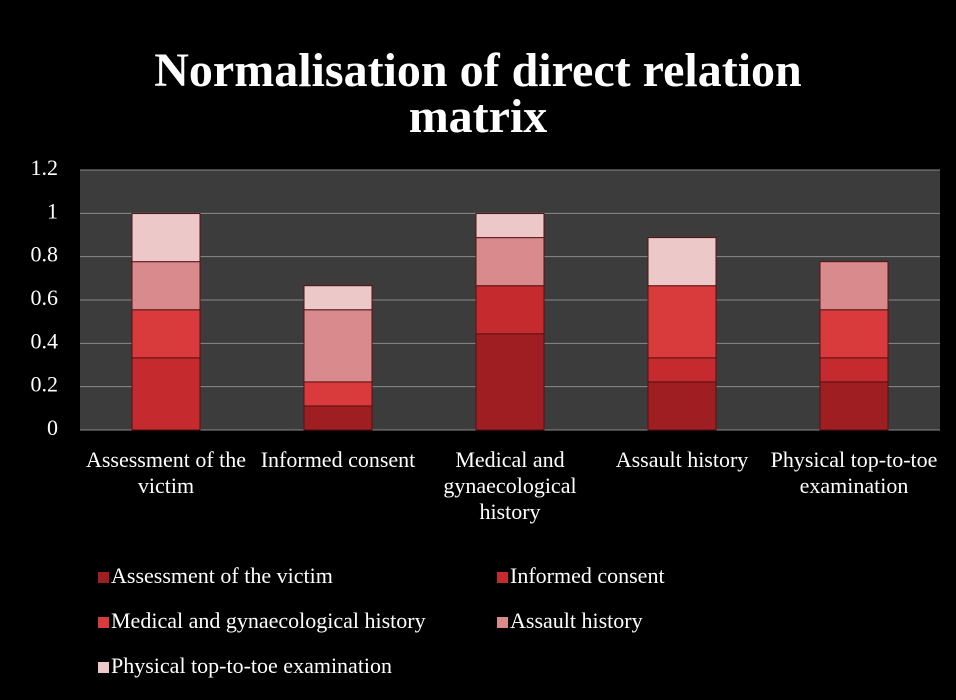 The height and width of the screenshot is (700, 956). Describe the element at coordinates (222, 575) in the screenshot. I see `legend-label: Assessment of the victim` at that location.